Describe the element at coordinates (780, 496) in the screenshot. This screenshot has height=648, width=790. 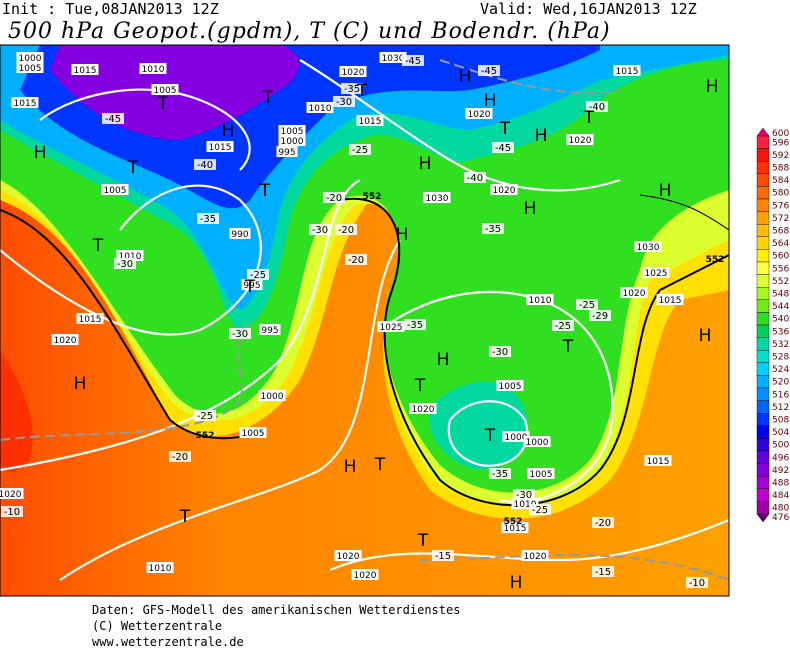
I see `colorbar-label: 484` at that location.